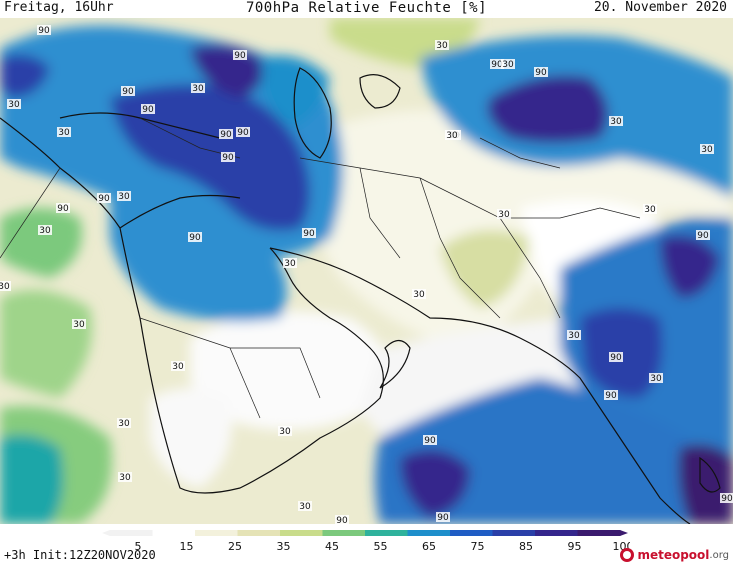 The height and width of the screenshot is (566, 733). What do you see at coordinates (138, 546) in the screenshot?
I see `scale-tick-label: 5` at bounding box center [138, 546].